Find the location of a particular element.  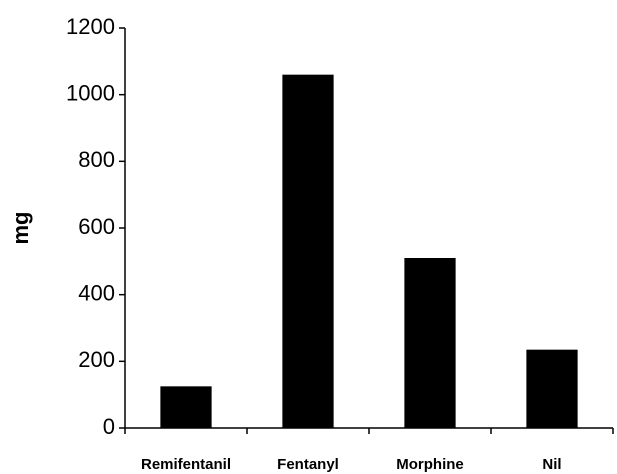

y-tick-label: 1000 is located at coordinates (90, 92).